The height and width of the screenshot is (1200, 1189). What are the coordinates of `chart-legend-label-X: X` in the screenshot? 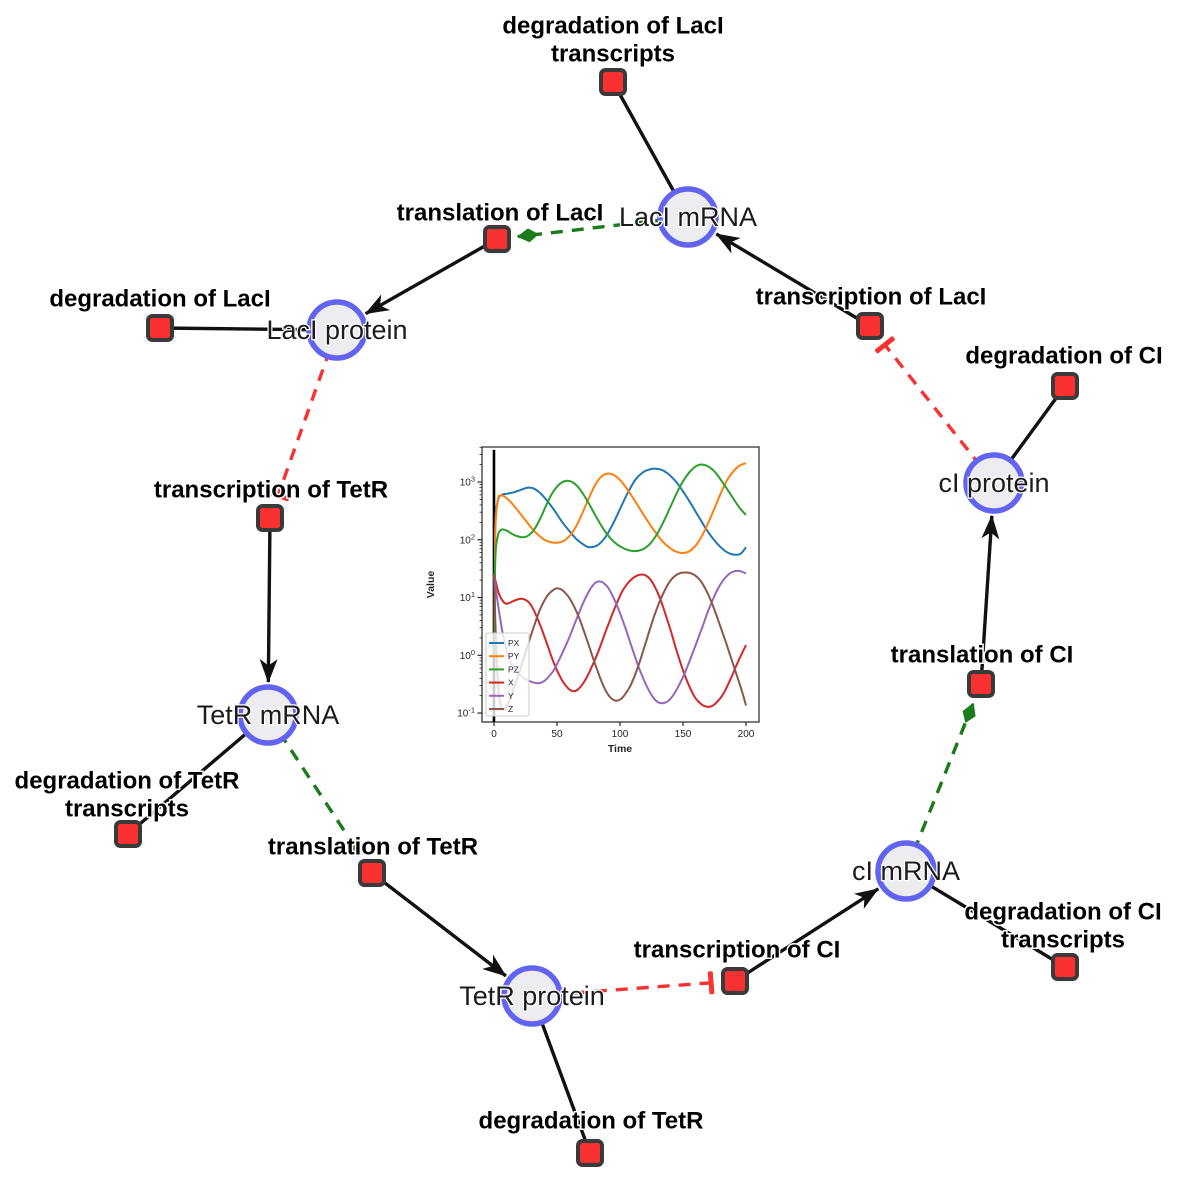 It's located at (511, 683).